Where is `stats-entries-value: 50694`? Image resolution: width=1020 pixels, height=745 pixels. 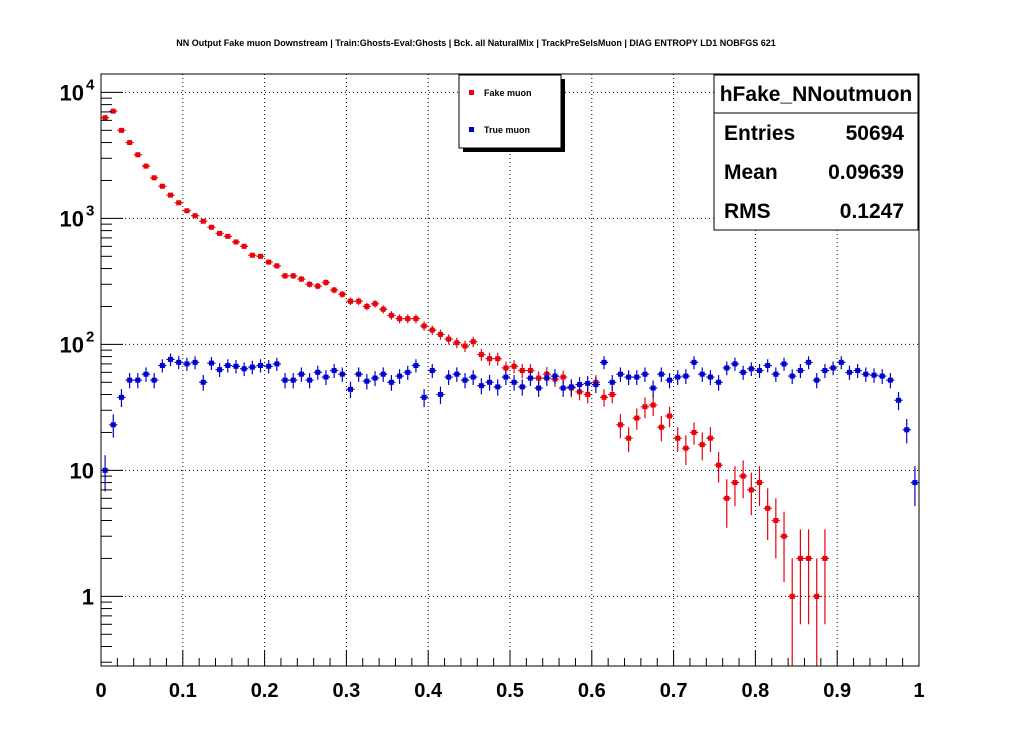 stats-entries-value: 50694 is located at coordinates (875, 133).